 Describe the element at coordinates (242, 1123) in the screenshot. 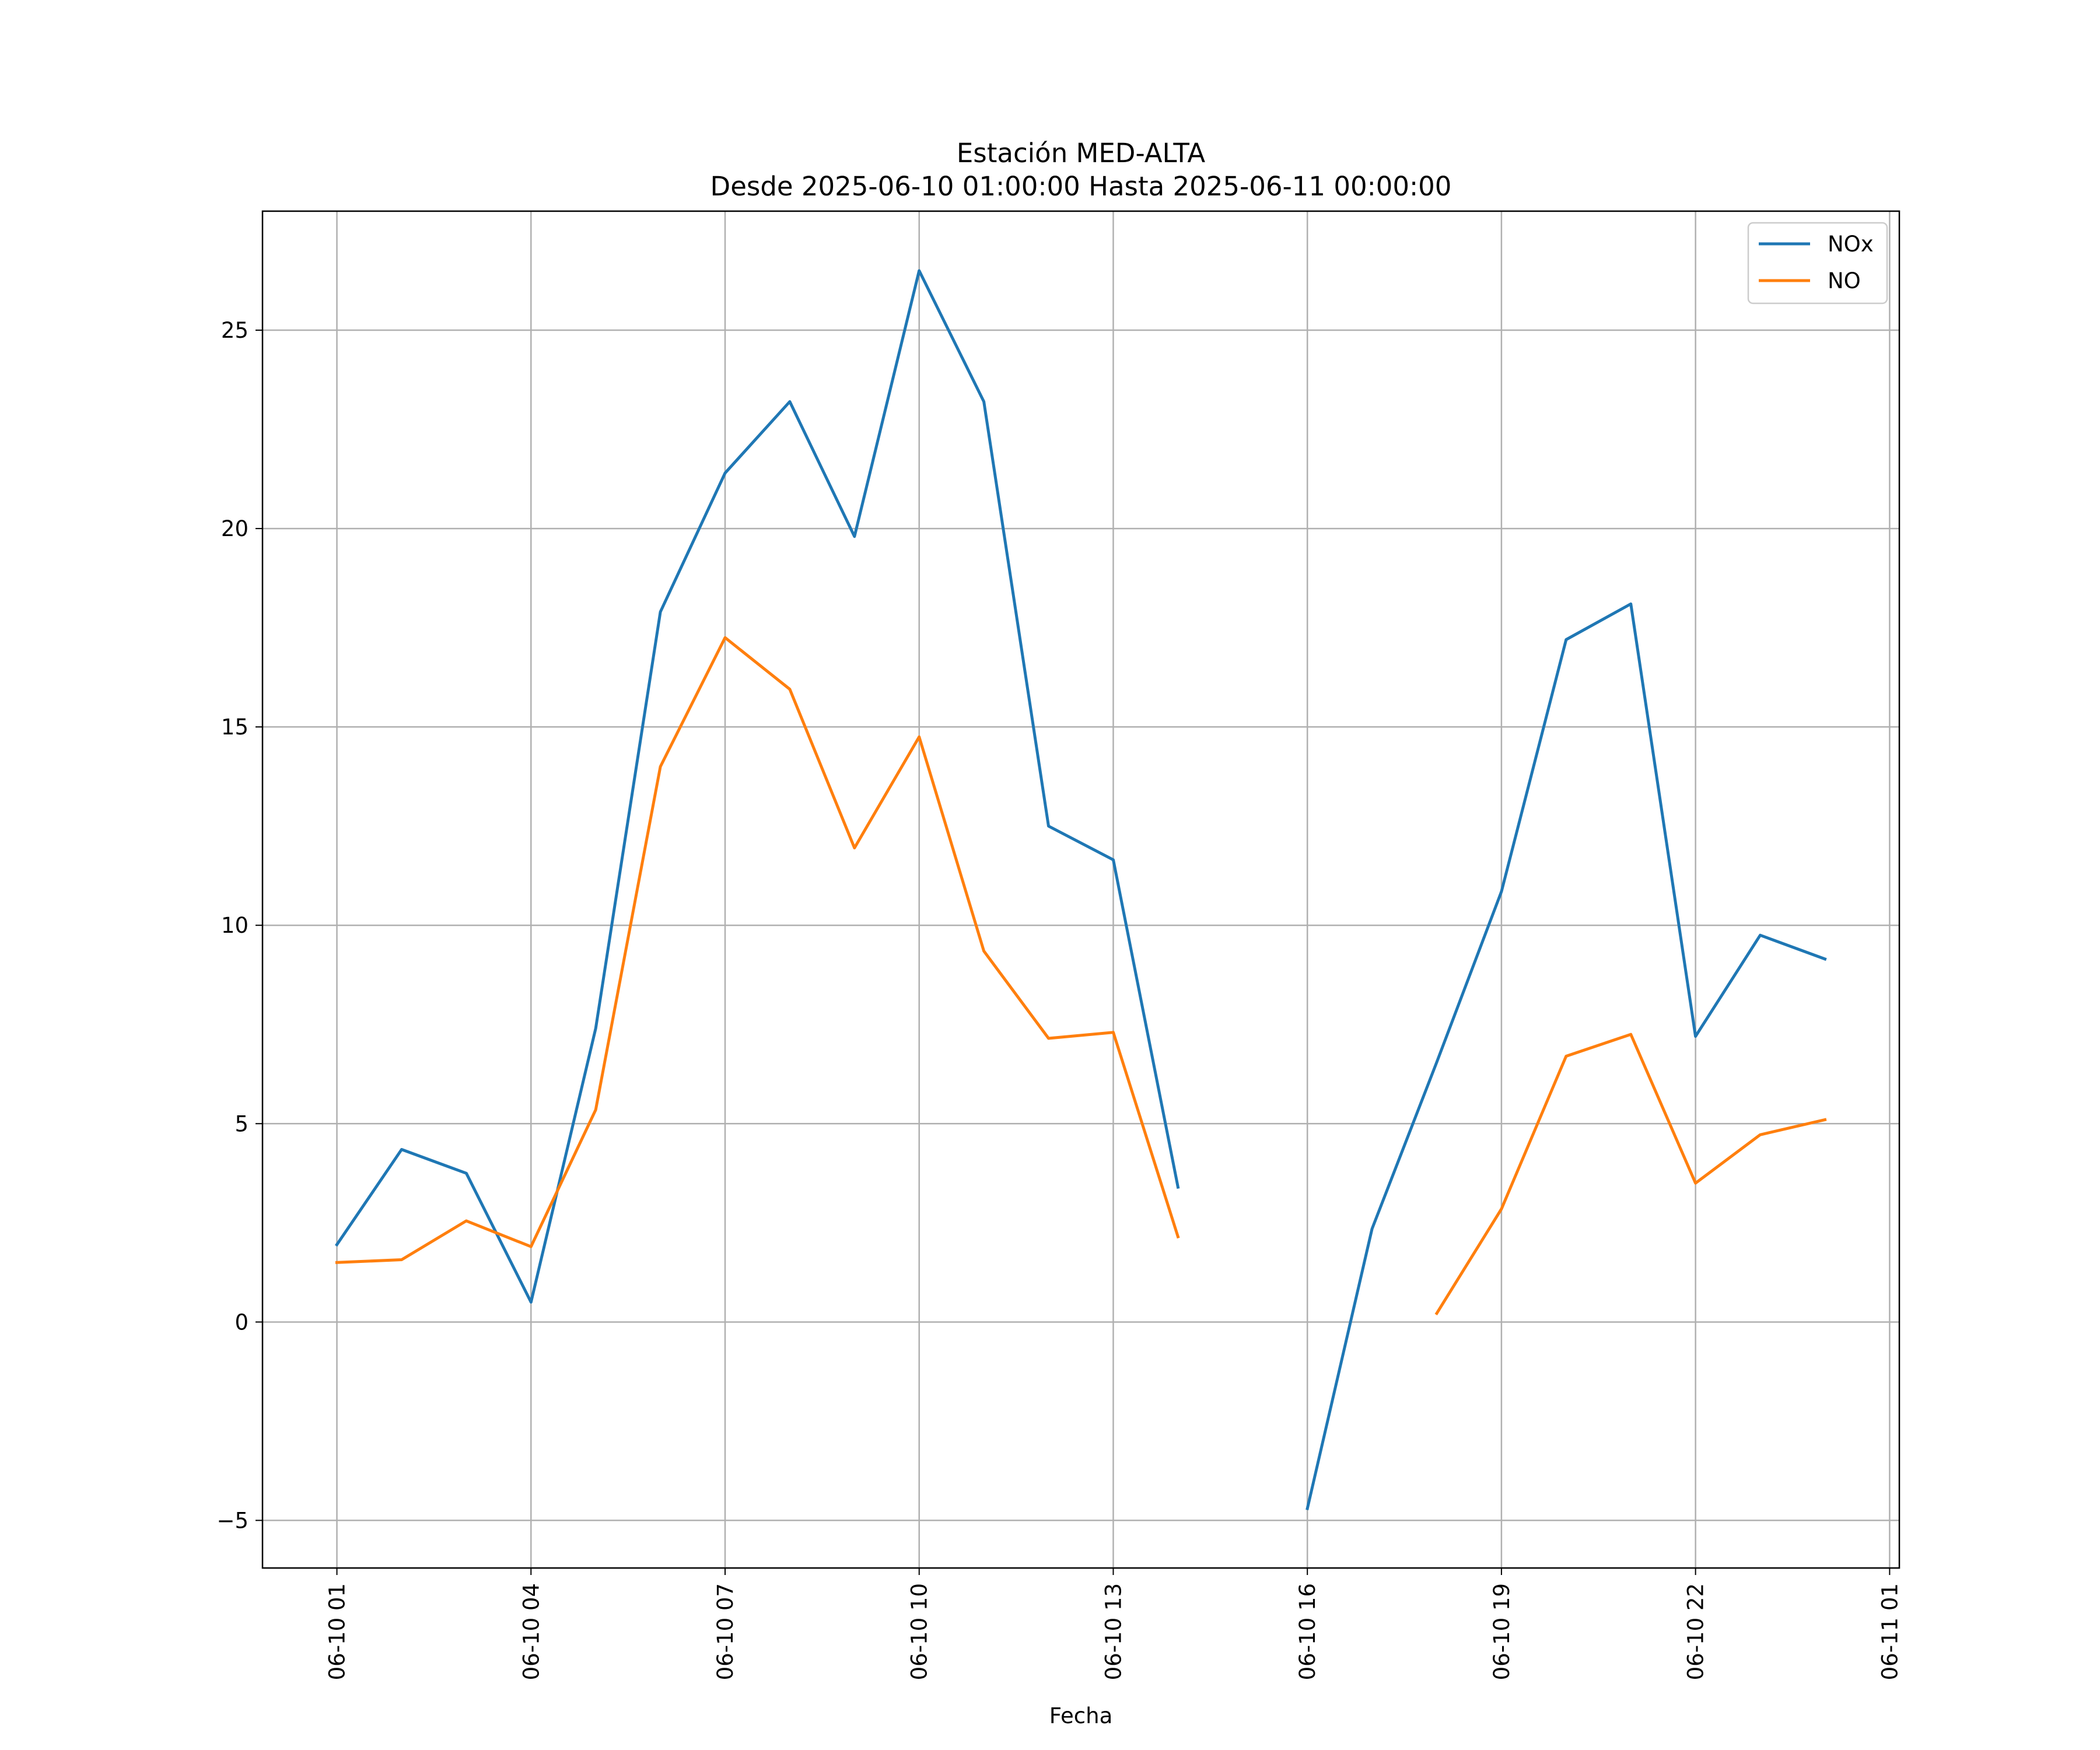

I see `y-tick-label: 5` at that location.